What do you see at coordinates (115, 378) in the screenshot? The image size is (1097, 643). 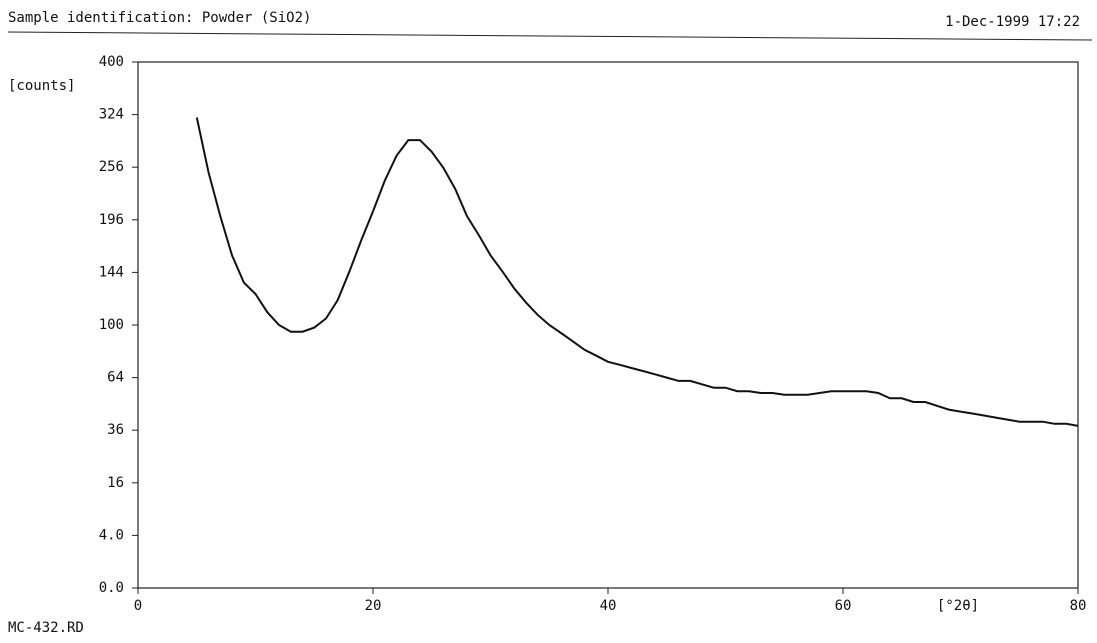 I see `y-tick-label: 64` at bounding box center [115, 378].